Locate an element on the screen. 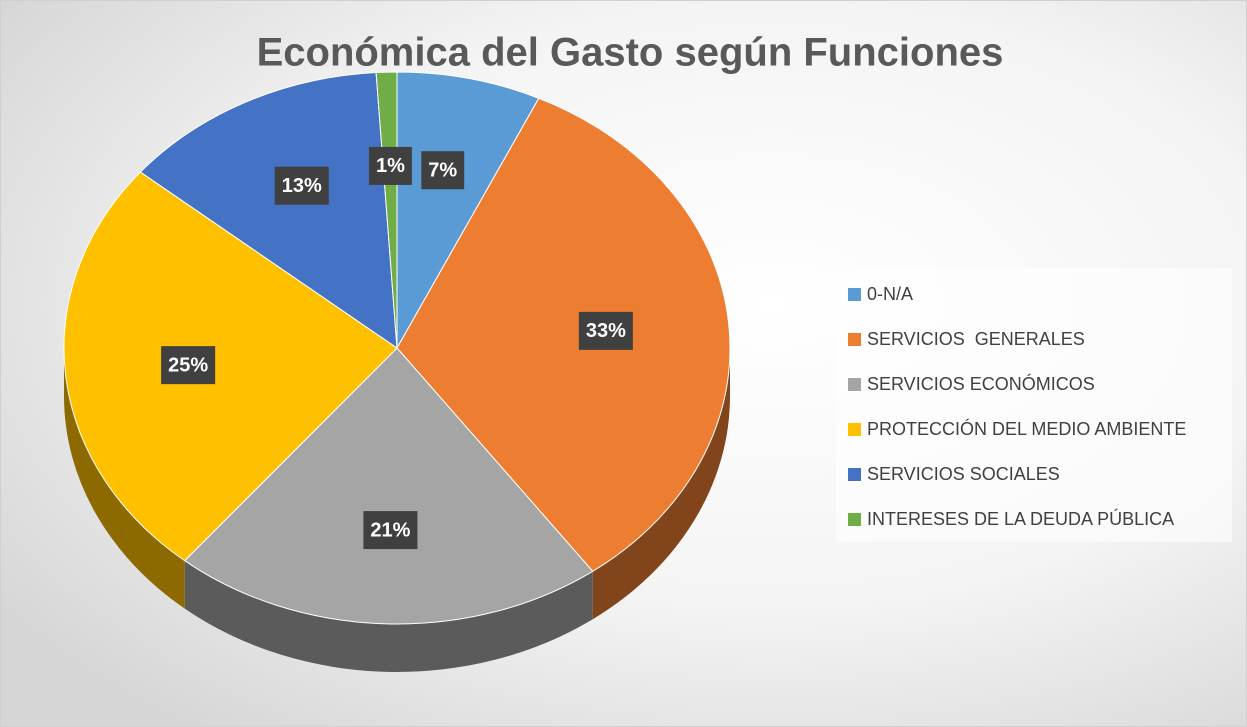 This screenshot has width=1247, height=727. data-label: 7% is located at coordinates (442, 171).